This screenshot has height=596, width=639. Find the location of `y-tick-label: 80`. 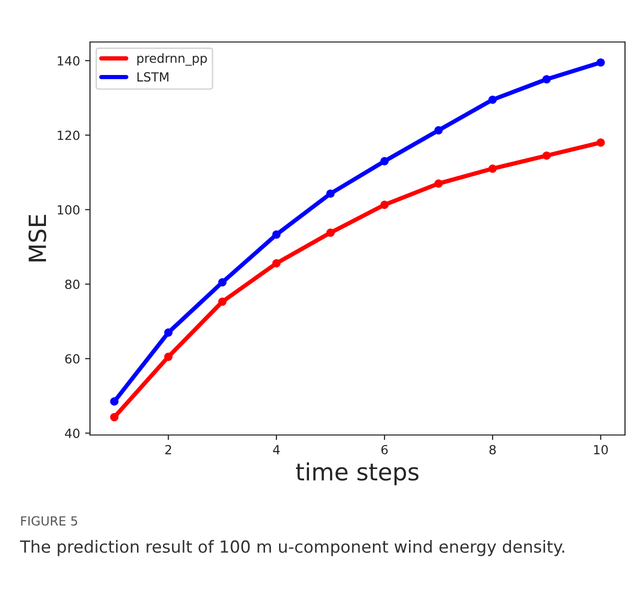

y-tick-label: 80 is located at coordinates (72, 285).